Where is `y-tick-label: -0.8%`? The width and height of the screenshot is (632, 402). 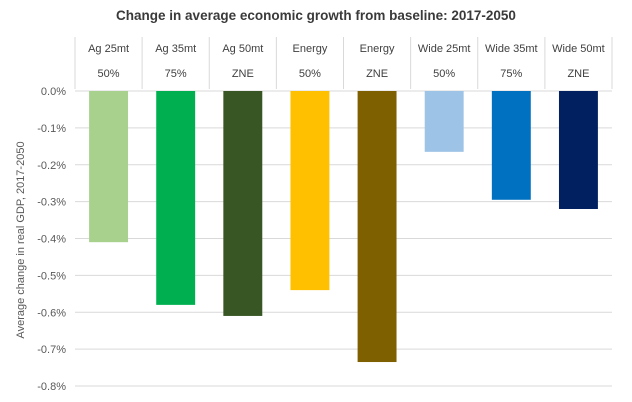
y-tick-label: -0.8% is located at coordinates (51, 387).